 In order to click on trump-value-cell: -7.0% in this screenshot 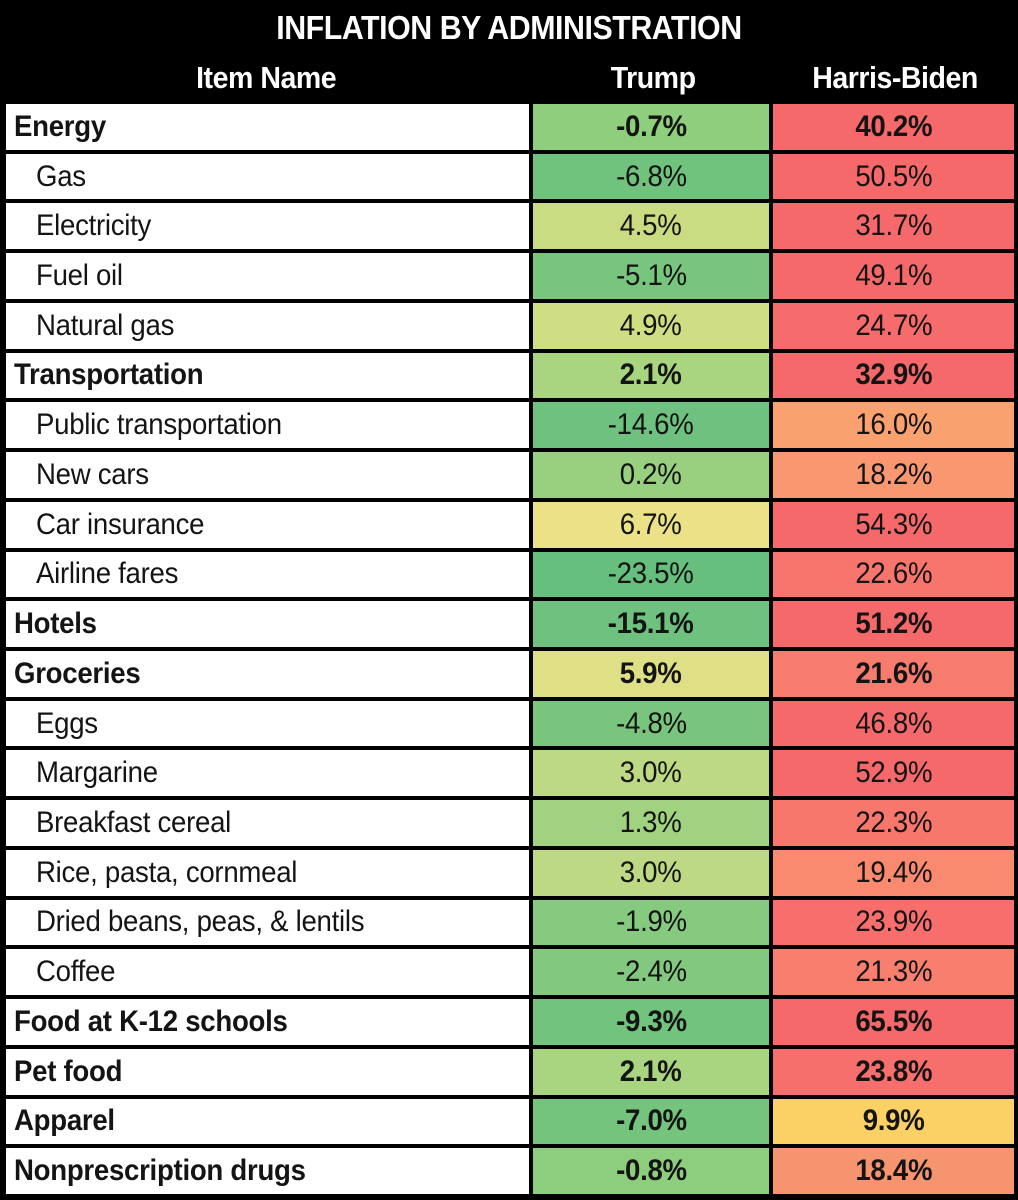, I will do `click(651, 1121)`.